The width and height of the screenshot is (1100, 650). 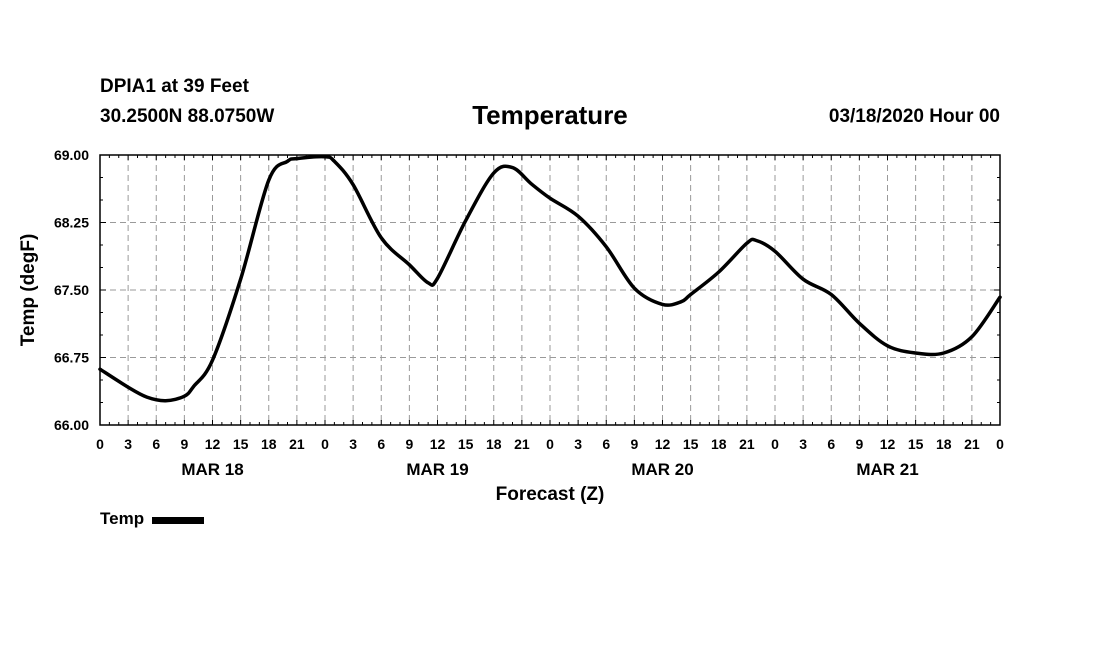 I want to click on legend: Temp, so click(x=152, y=519).